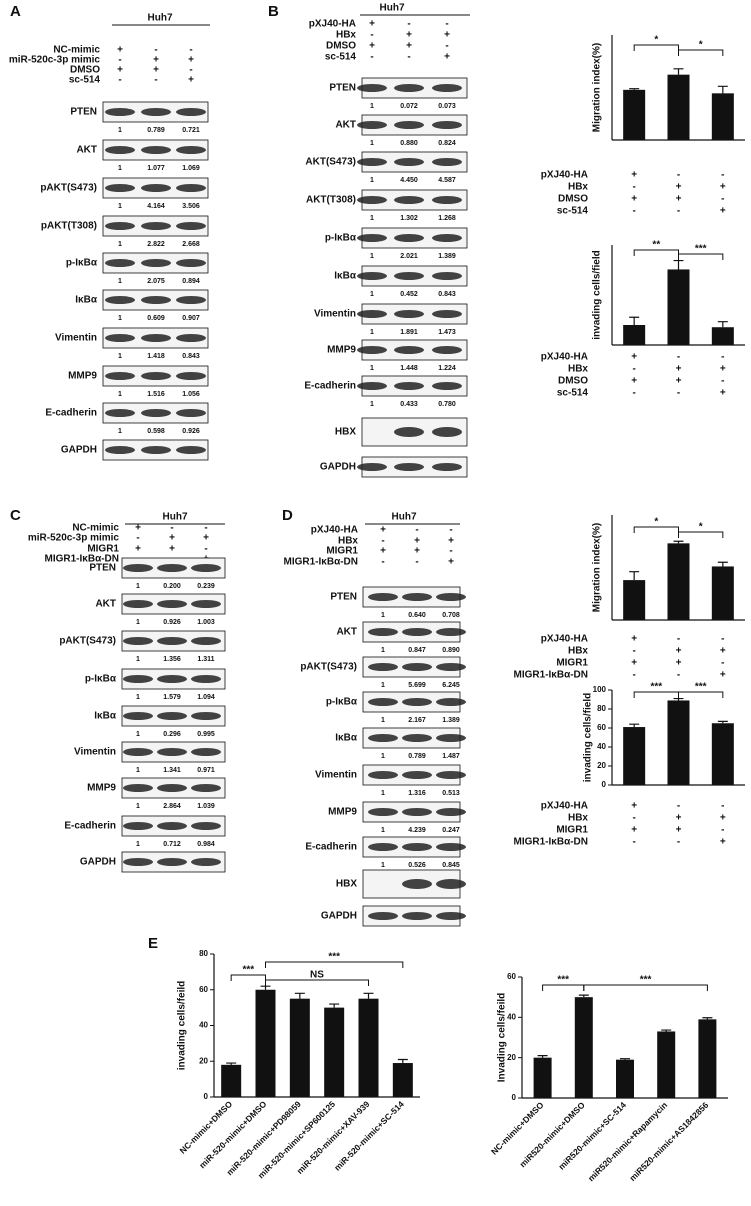  I want to click on band-quantity: 0.907, so click(191, 318).